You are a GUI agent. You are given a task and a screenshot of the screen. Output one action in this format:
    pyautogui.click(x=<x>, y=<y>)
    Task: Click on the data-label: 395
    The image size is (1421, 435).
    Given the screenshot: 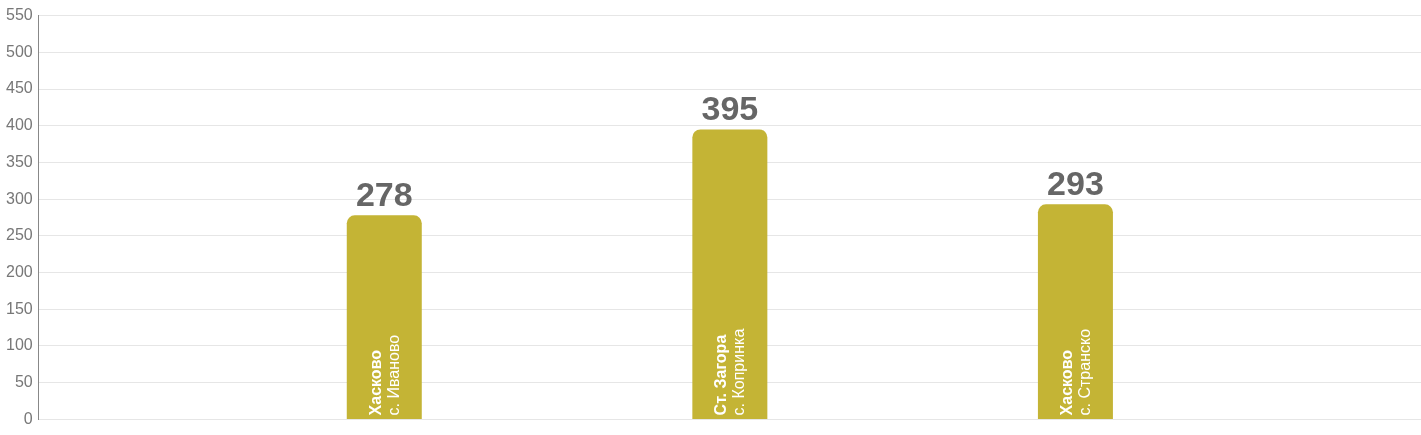 What is the action you would take?
    pyautogui.click(x=730, y=107)
    